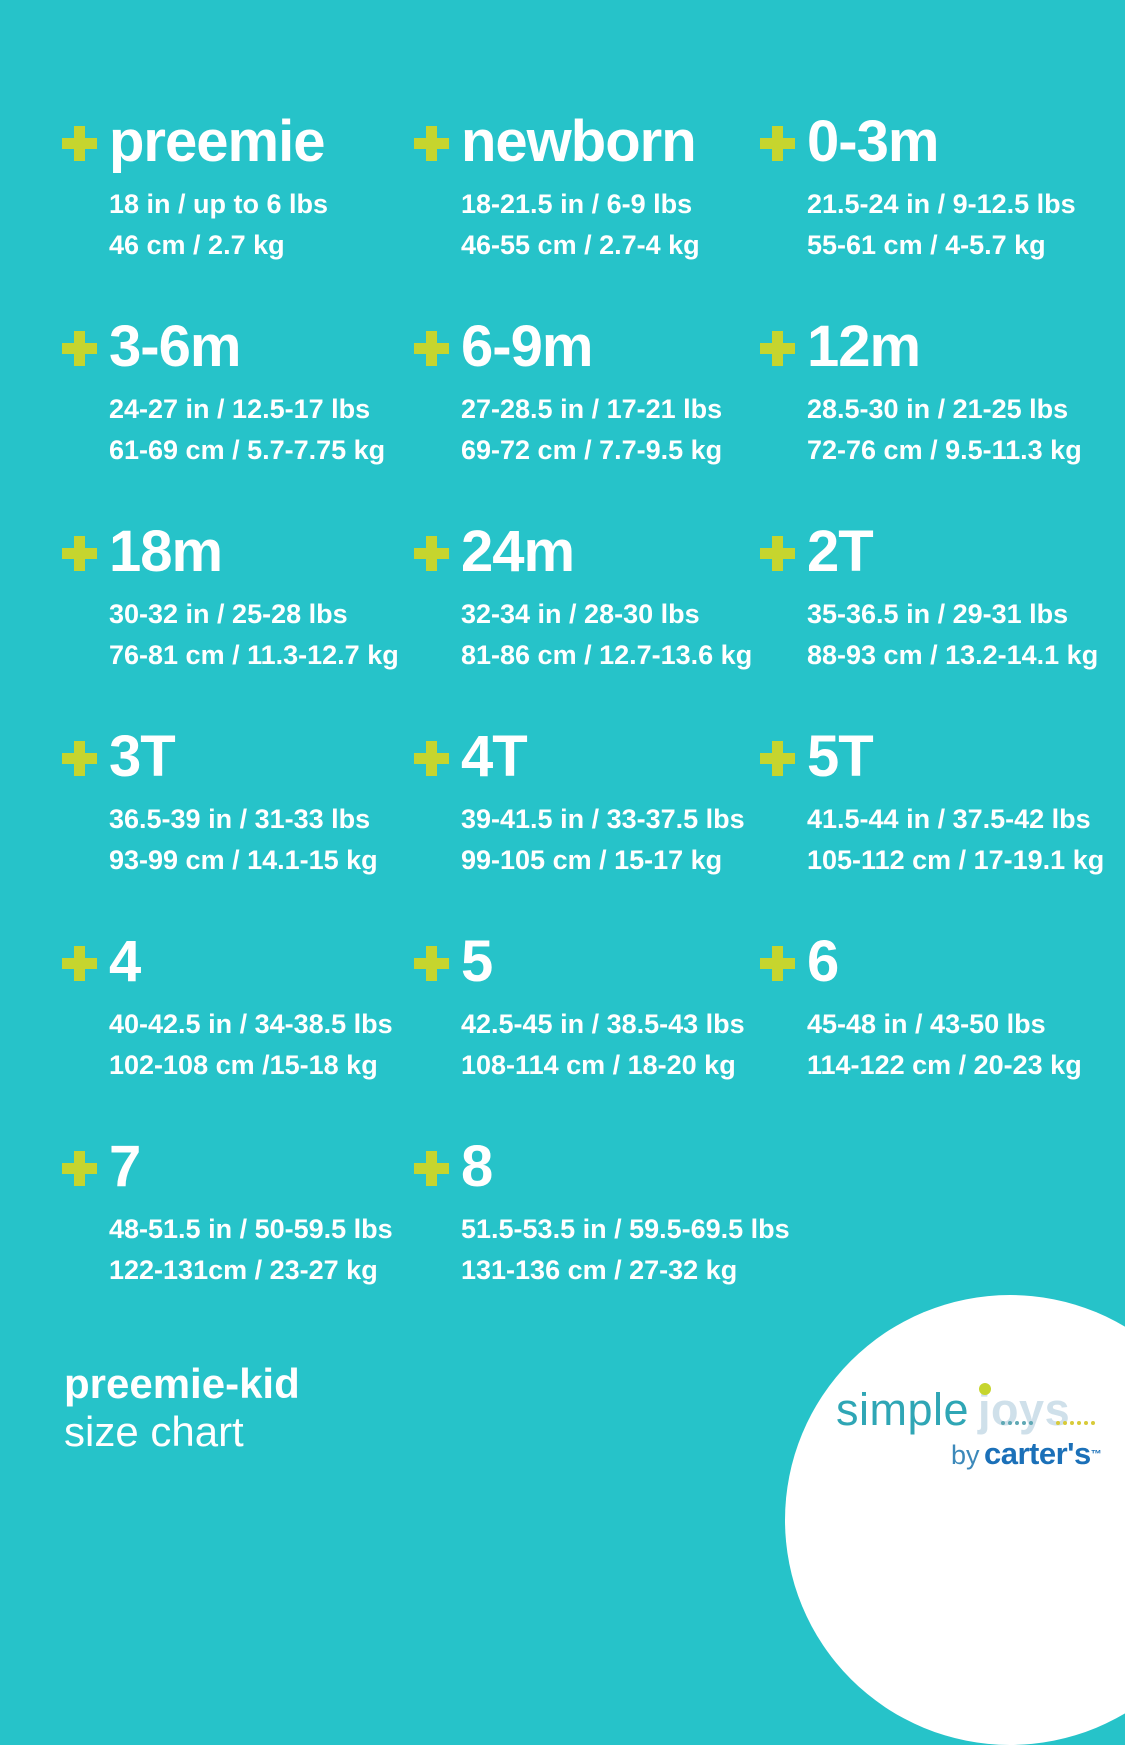  What do you see at coordinates (154, 1432) in the screenshot?
I see `chart-title-line2: size chart` at bounding box center [154, 1432].